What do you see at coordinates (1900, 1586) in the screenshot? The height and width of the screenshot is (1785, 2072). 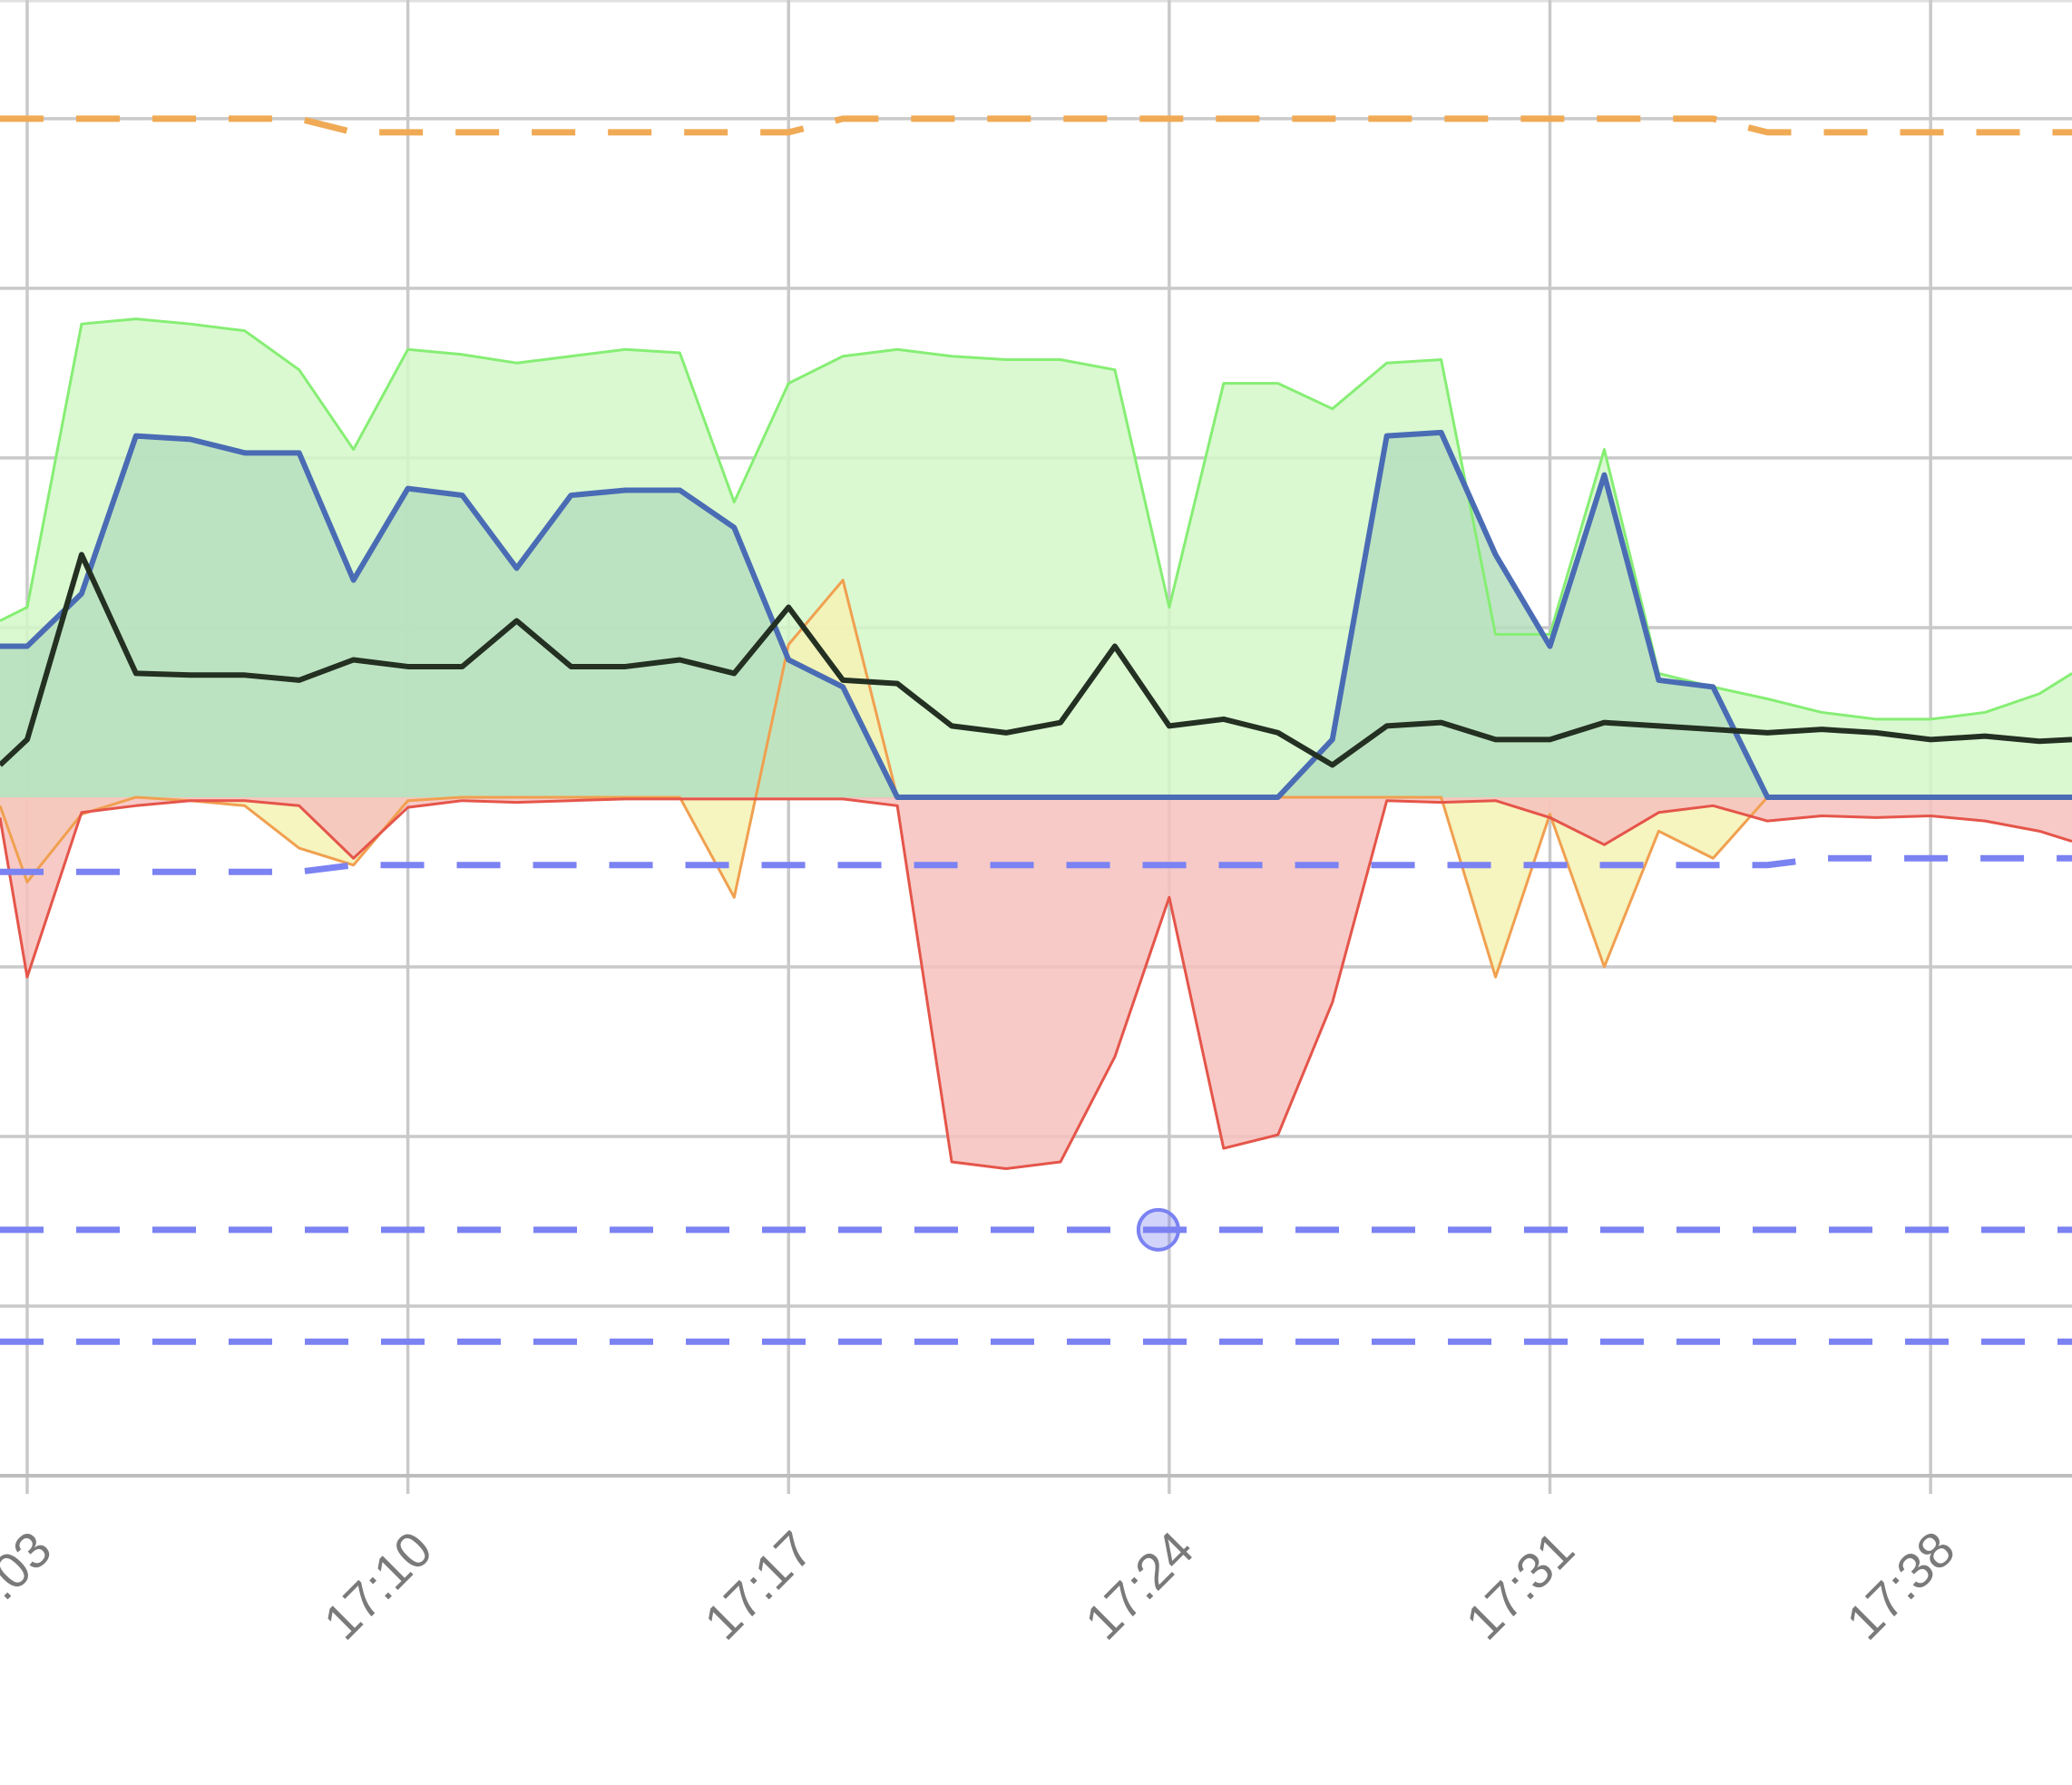 I see `x-tick-label: 17:38` at bounding box center [1900, 1586].